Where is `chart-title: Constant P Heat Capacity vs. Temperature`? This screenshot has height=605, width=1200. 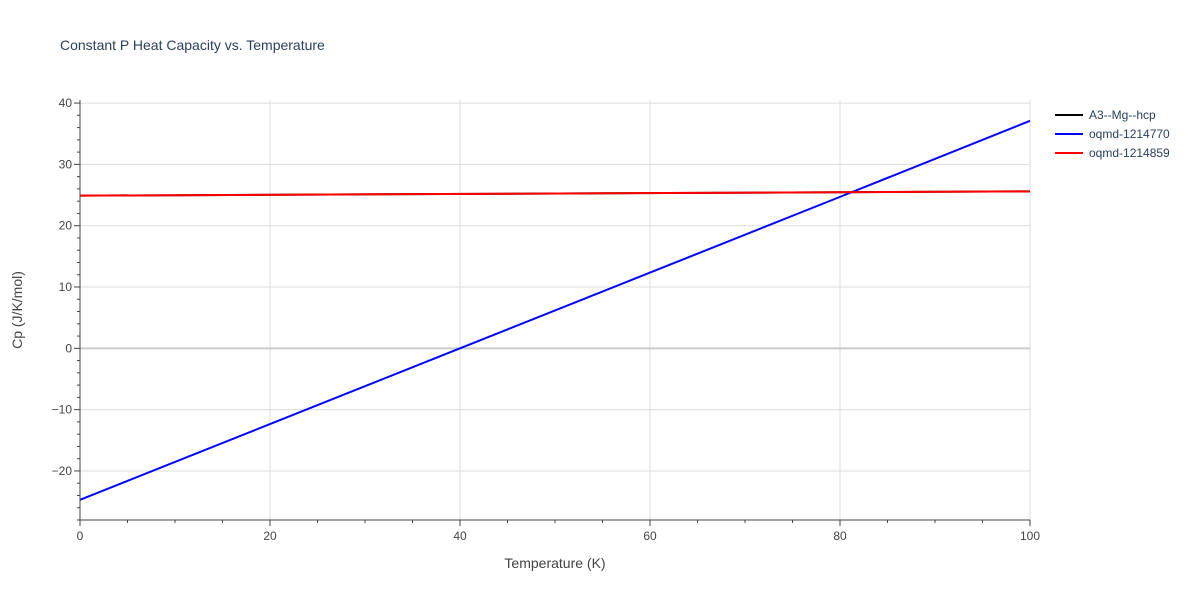 chart-title: Constant P Heat Capacity vs. Temperature is located at coordinates (192, 45).